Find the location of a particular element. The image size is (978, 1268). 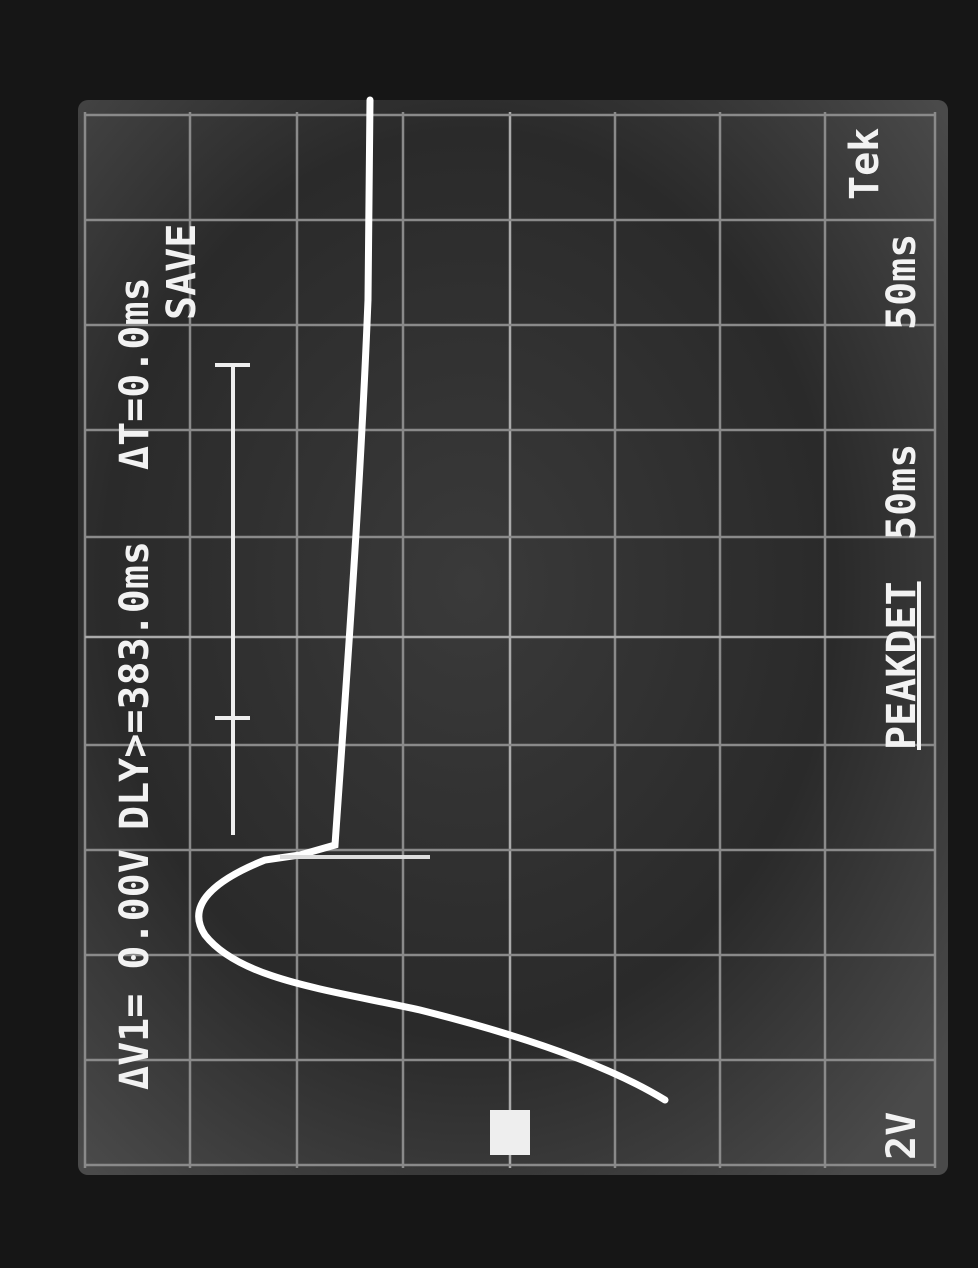

channel-scale: 2V is located at coordinates (902, 1136).